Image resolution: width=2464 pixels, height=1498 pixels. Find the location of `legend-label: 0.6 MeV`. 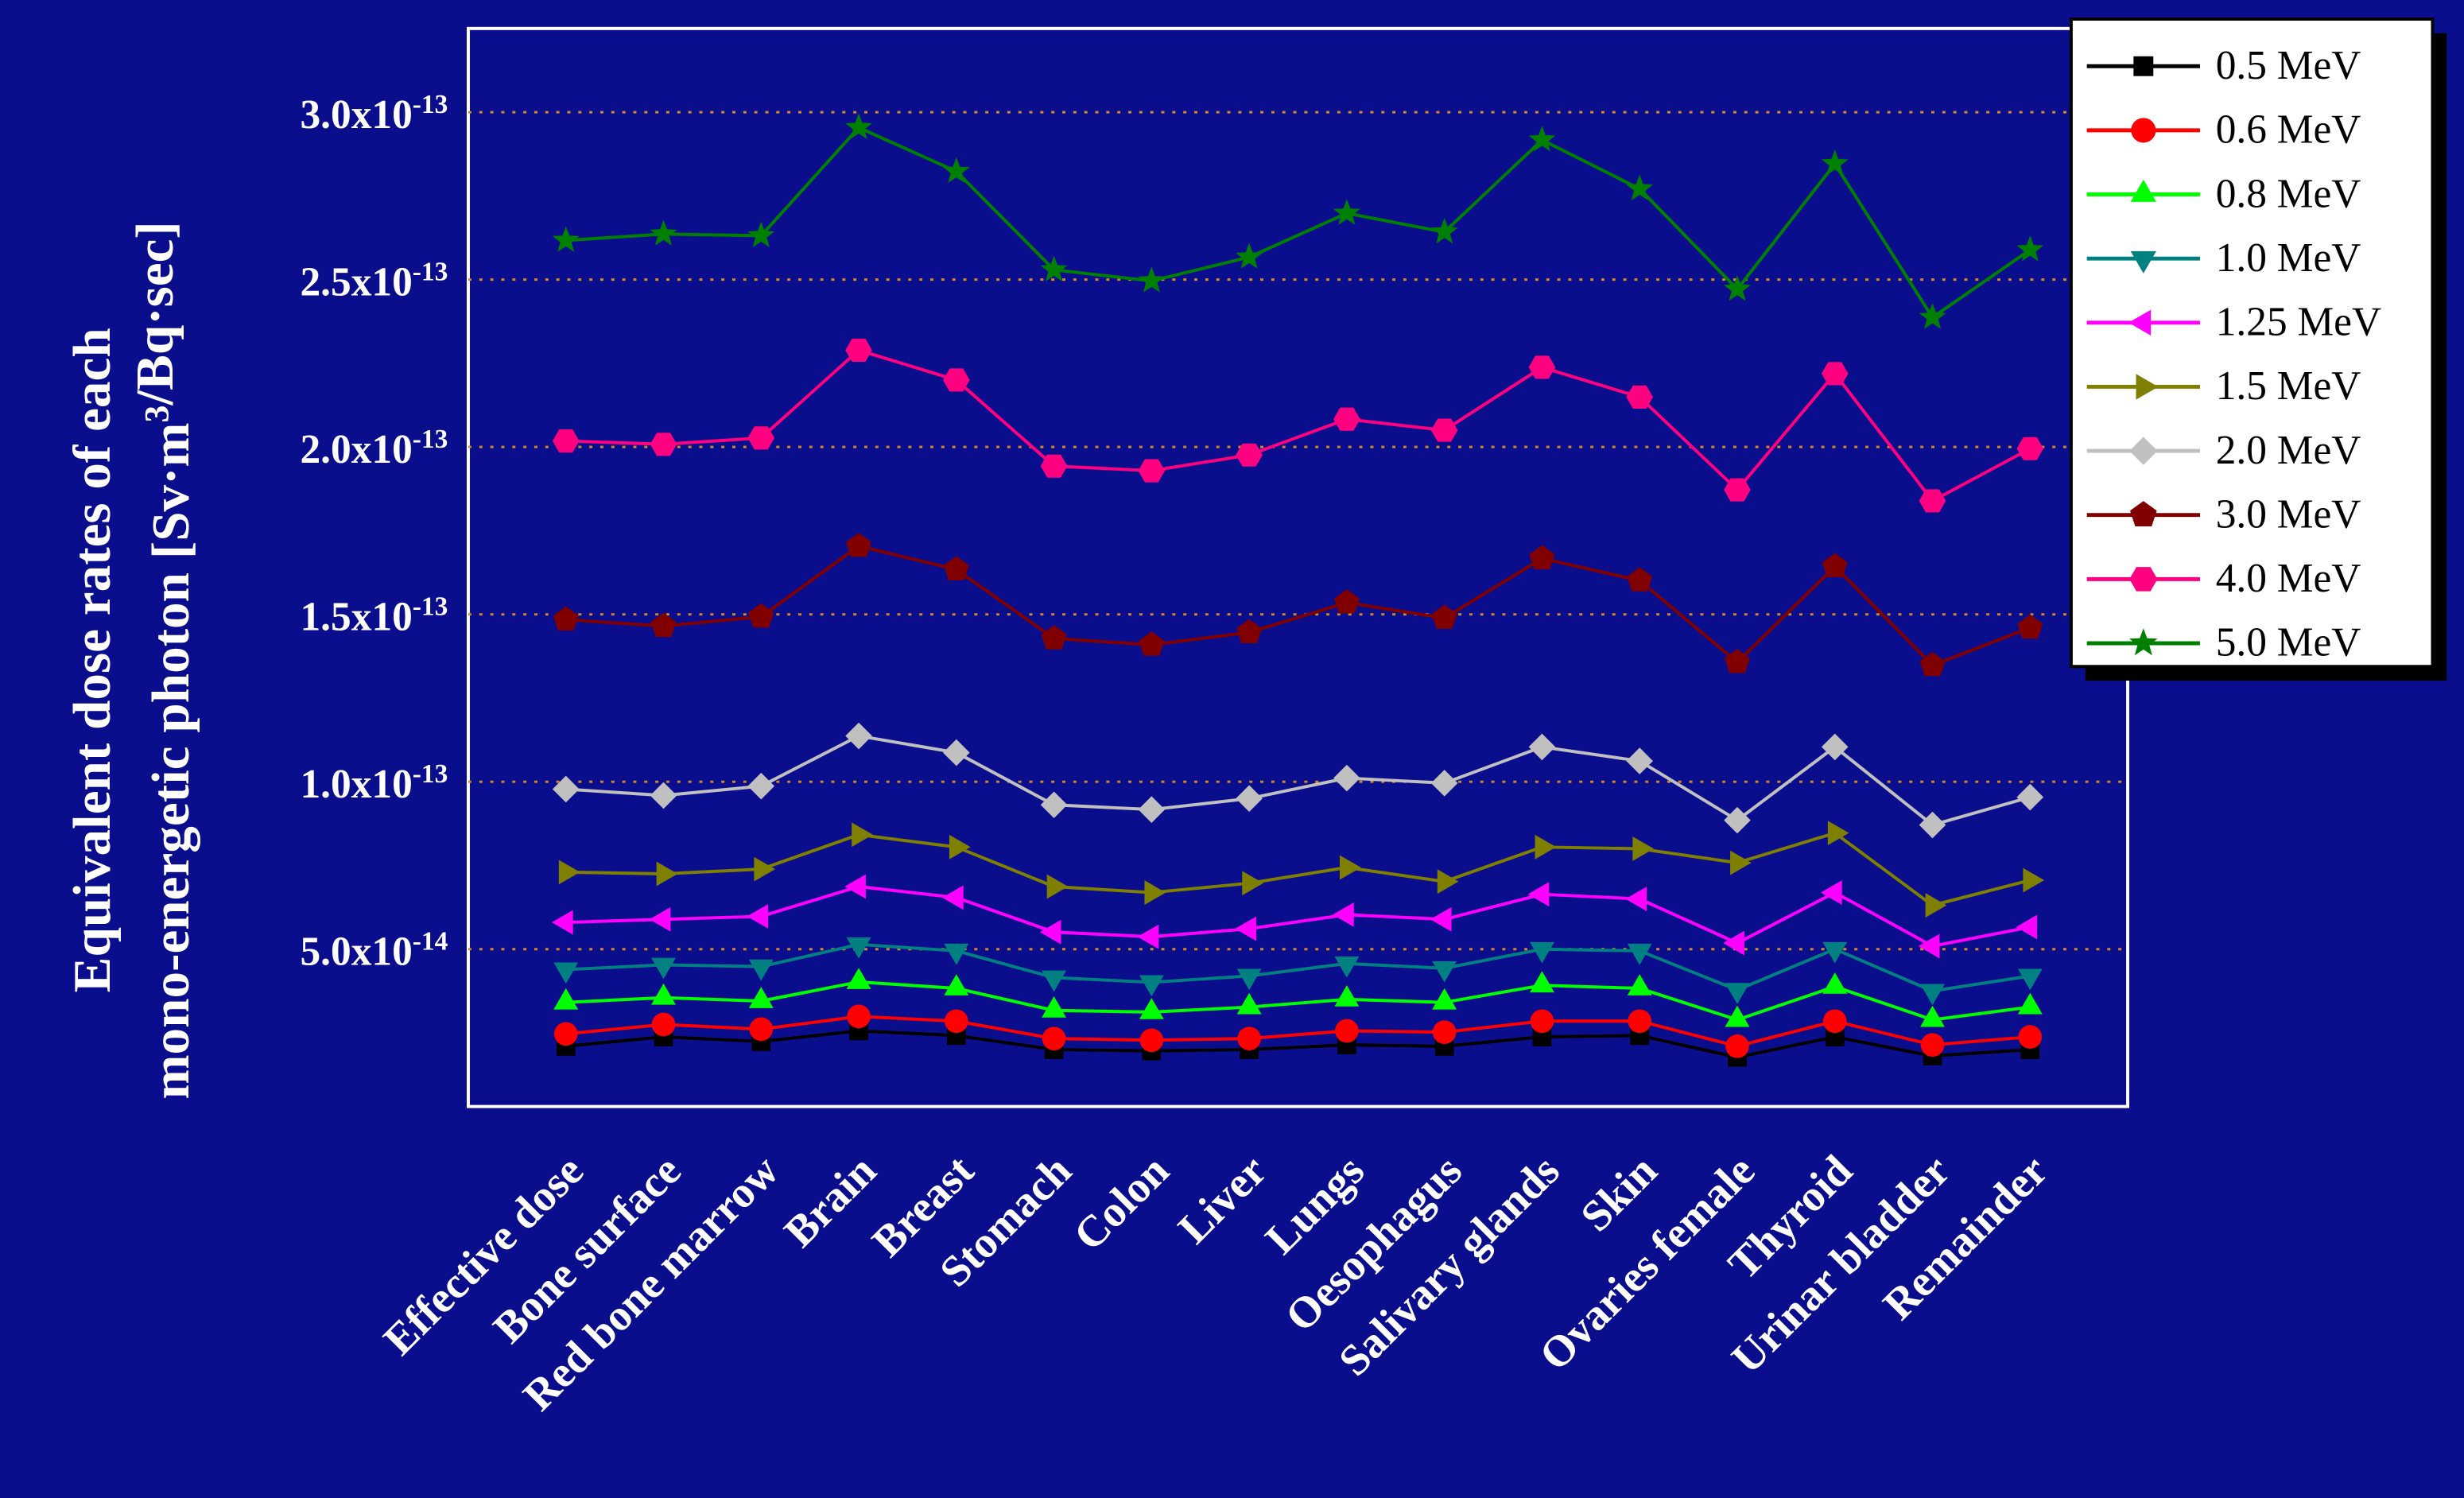

legend-label: 0.6 MeV is located at coordinates (2288, 130).